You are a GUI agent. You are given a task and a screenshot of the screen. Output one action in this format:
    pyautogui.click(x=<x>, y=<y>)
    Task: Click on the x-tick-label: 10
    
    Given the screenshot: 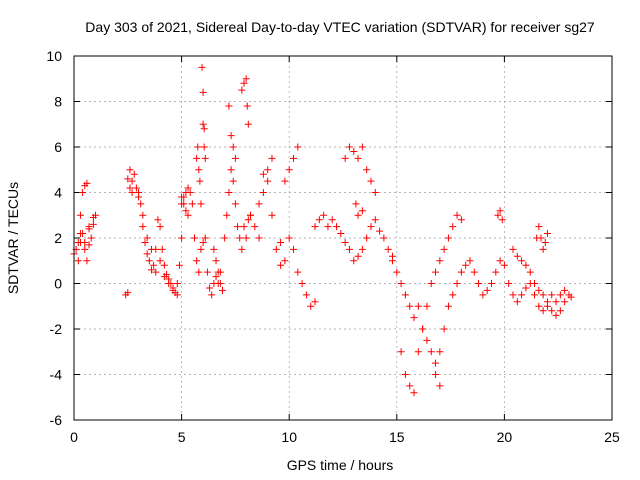 What is the action you would take?
    pyautogui.click(x=289, y=437)
    